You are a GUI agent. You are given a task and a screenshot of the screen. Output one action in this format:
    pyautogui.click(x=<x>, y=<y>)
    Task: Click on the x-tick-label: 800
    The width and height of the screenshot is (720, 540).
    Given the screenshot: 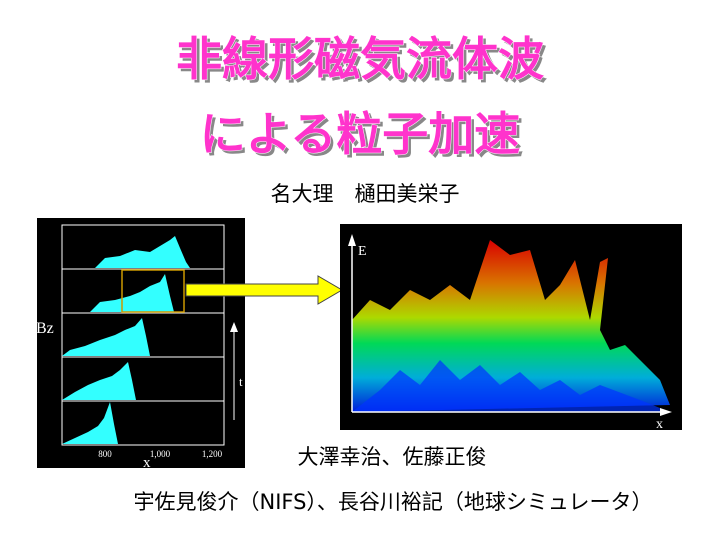 What is the action you would take?
    pyautogui.click(x=105, y=454)
    